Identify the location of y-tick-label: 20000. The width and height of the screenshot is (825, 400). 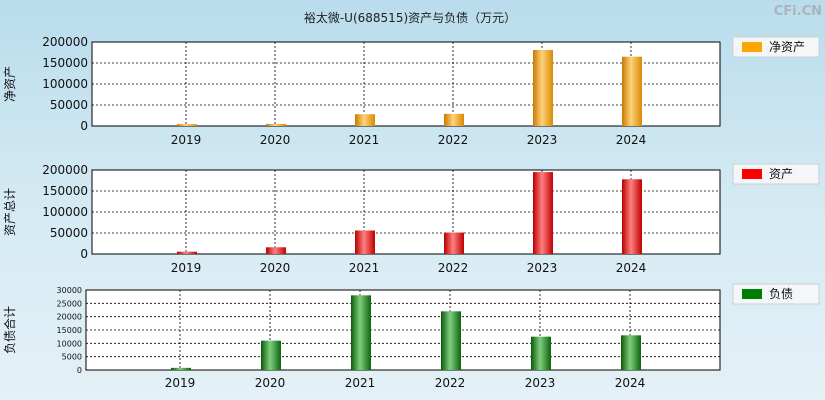
(69, 317).